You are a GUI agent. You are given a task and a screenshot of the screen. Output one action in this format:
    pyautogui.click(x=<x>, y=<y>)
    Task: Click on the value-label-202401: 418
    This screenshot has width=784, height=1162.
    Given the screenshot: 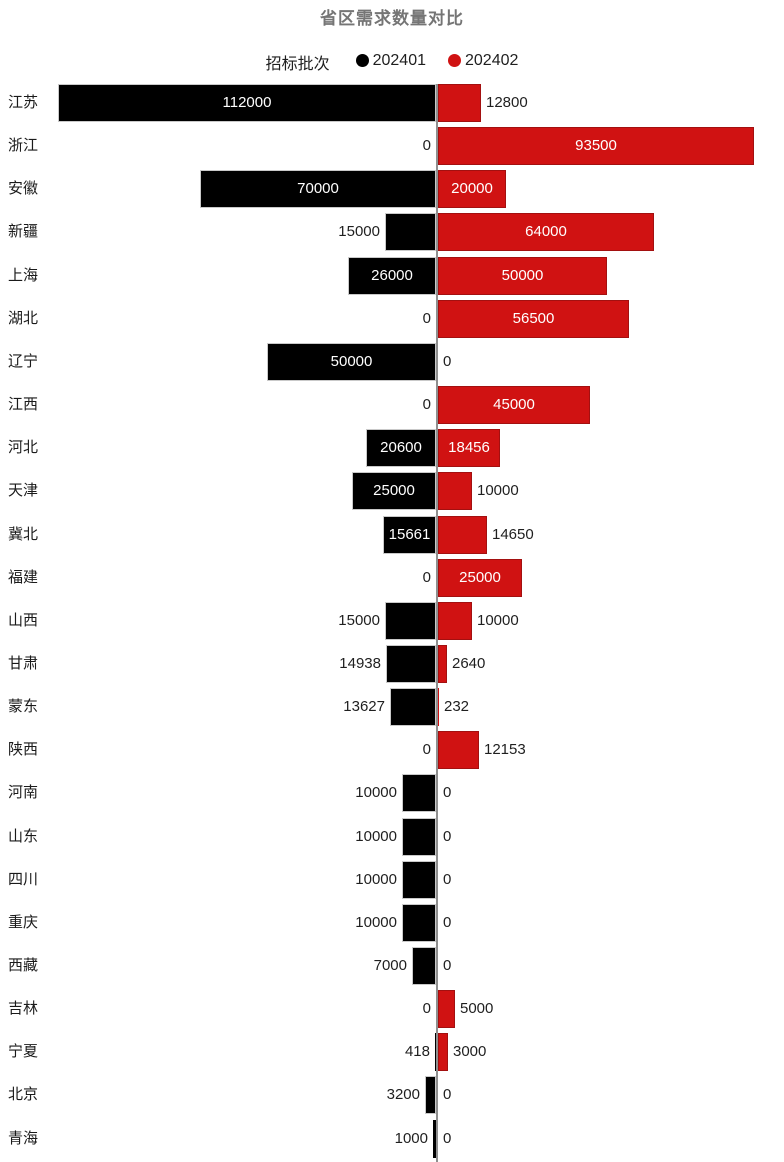 What is the action you would take?
    pyautogui.click(x=417, y=1052)
    